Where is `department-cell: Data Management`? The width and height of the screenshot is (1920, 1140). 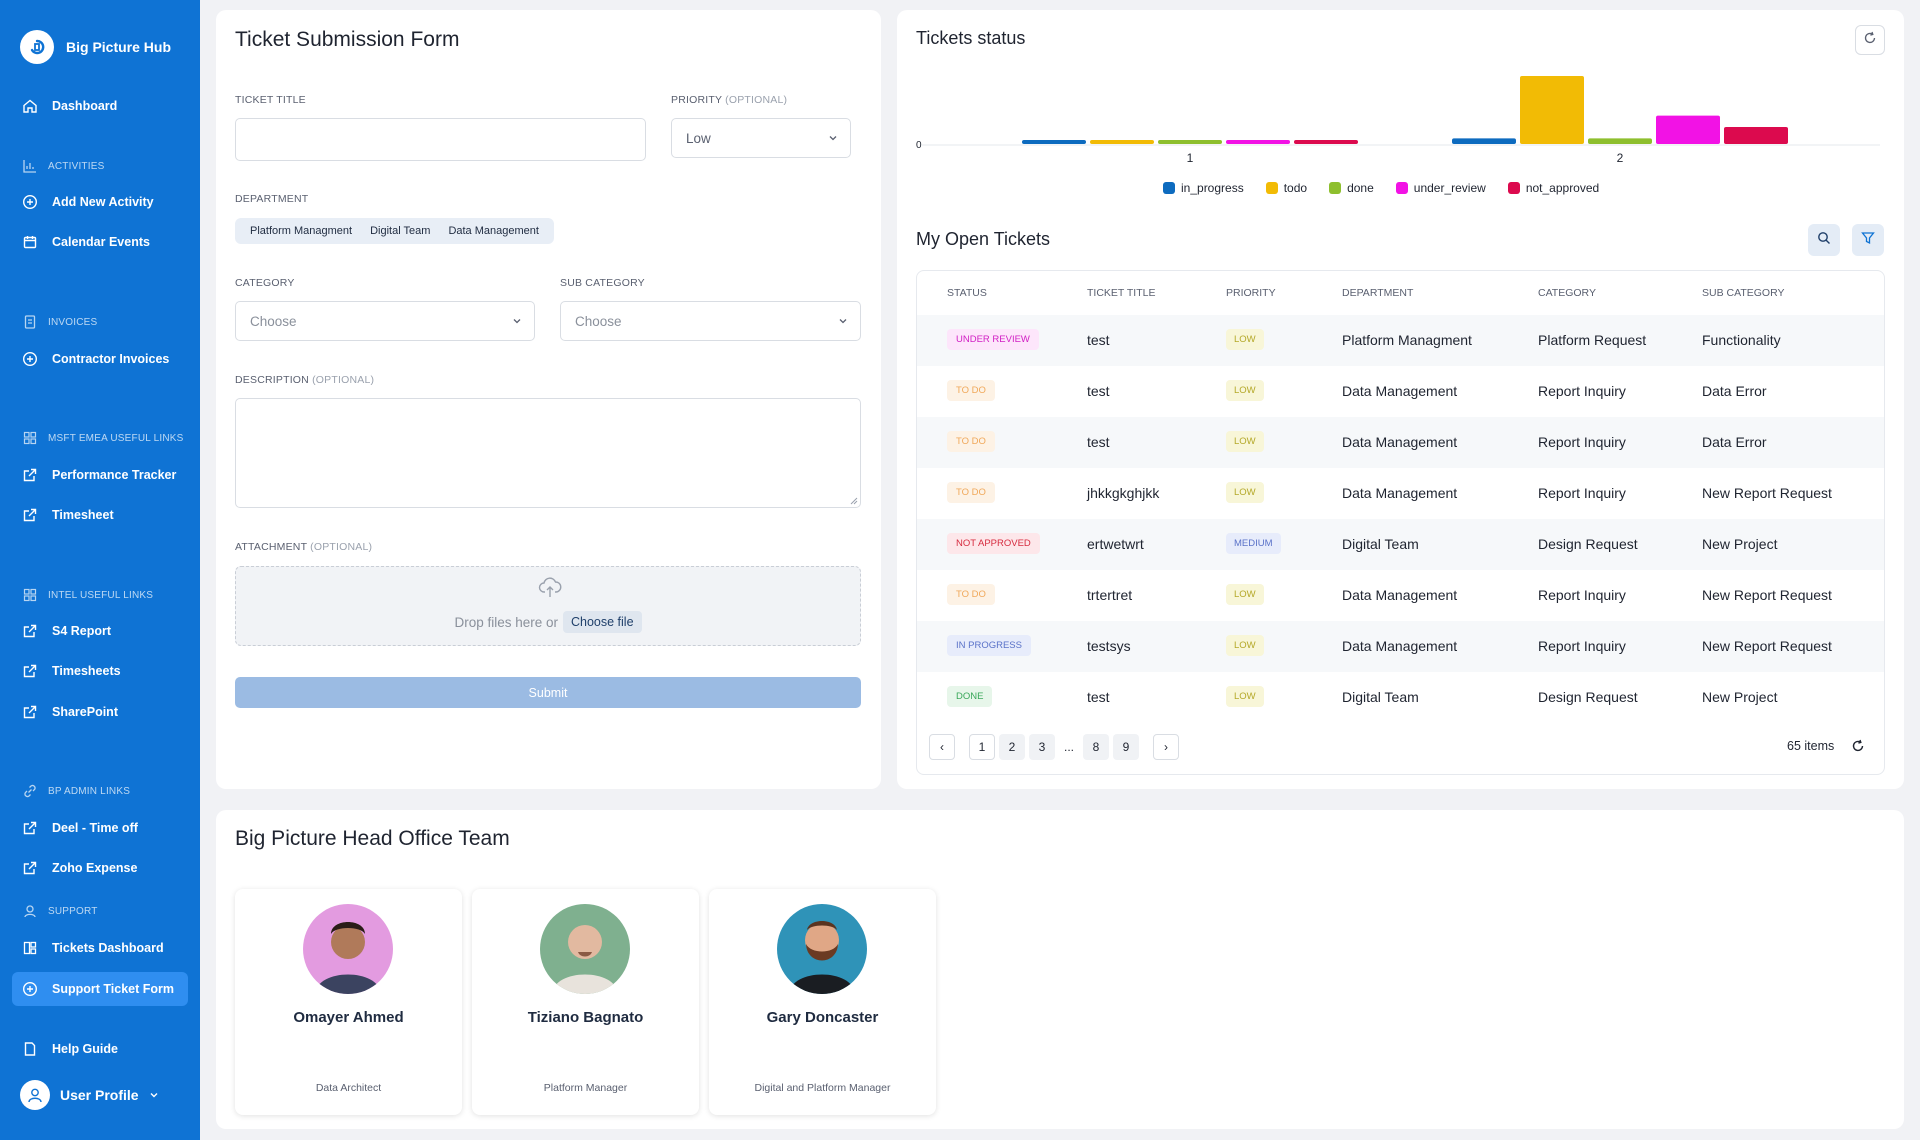 department-cell: Data Management is located at coordinates (1400, 493).